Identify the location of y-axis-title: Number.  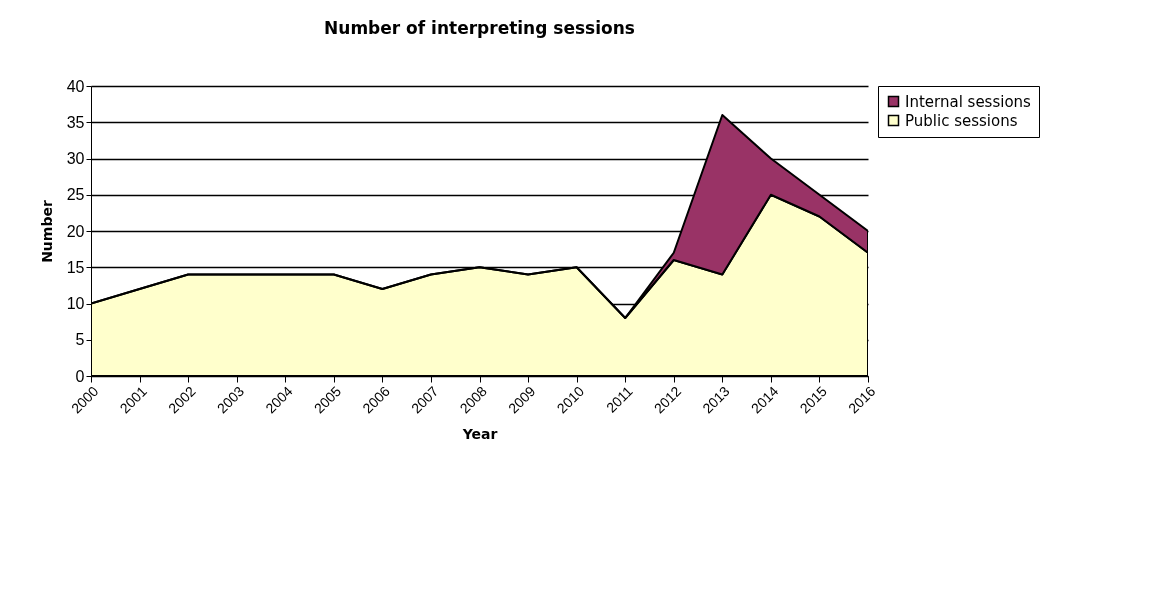
(46, 231).